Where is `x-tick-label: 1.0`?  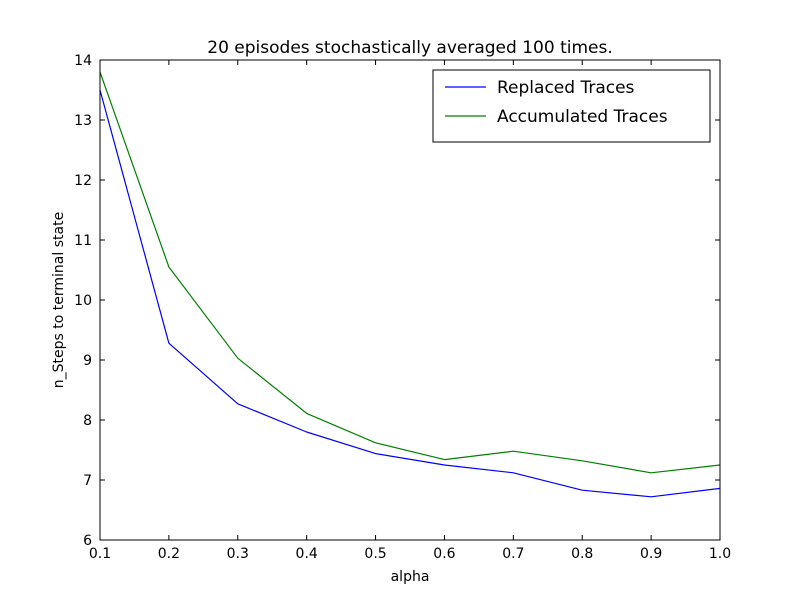 x-tick-label: 1.0 is located at coordinates (720, 554).